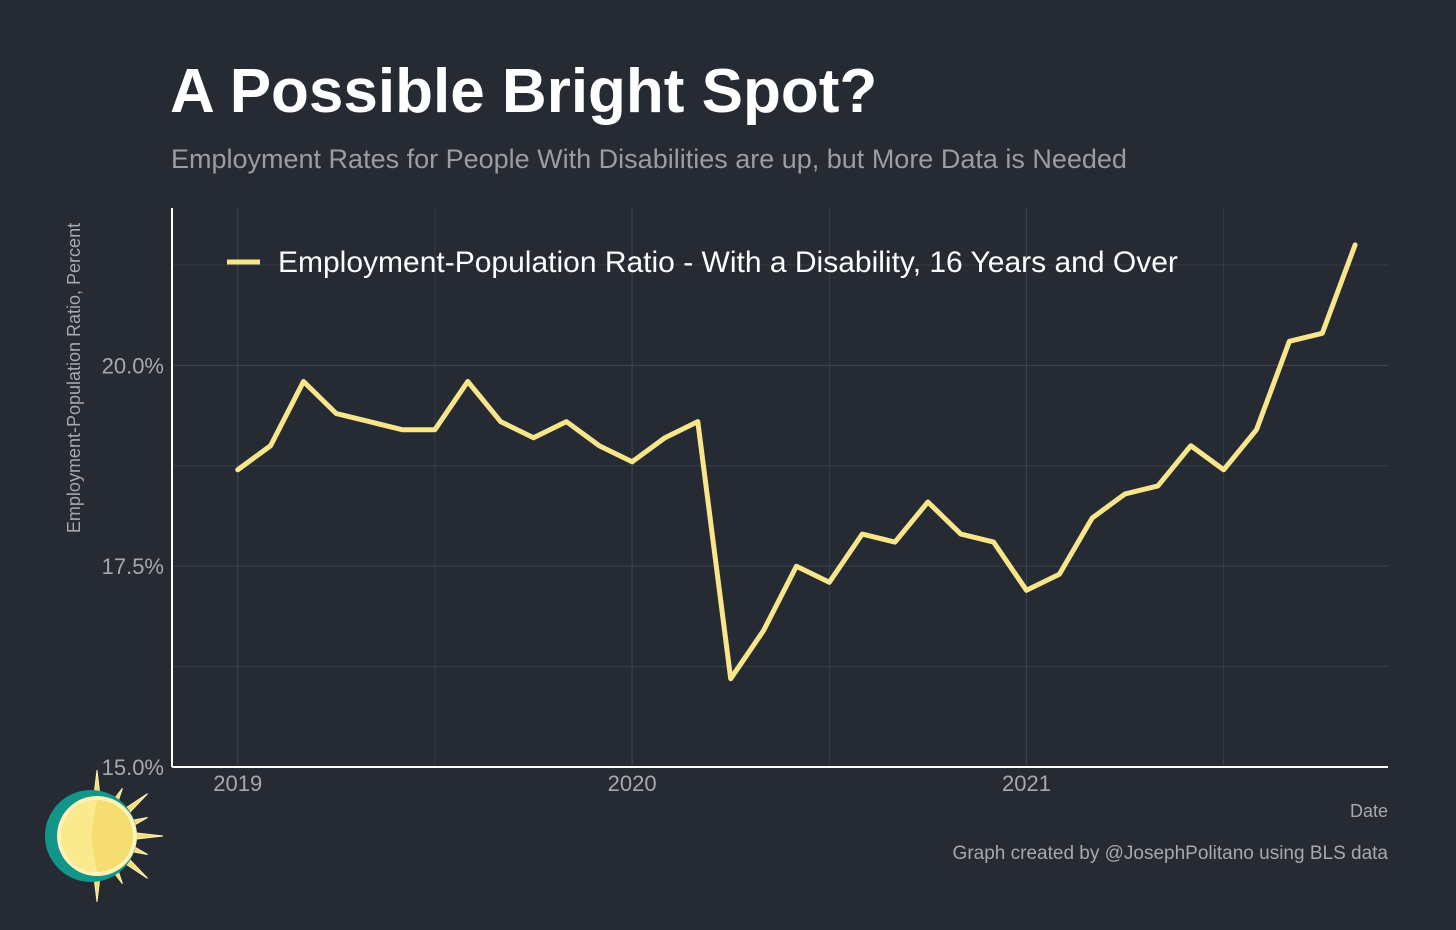 The width and height of the screenshot is (1456, 930). What do you see at coordinates (133, 566) in the screenshot?
I see `y-tick-label: 17.5%` at bounding box center [133, 566].